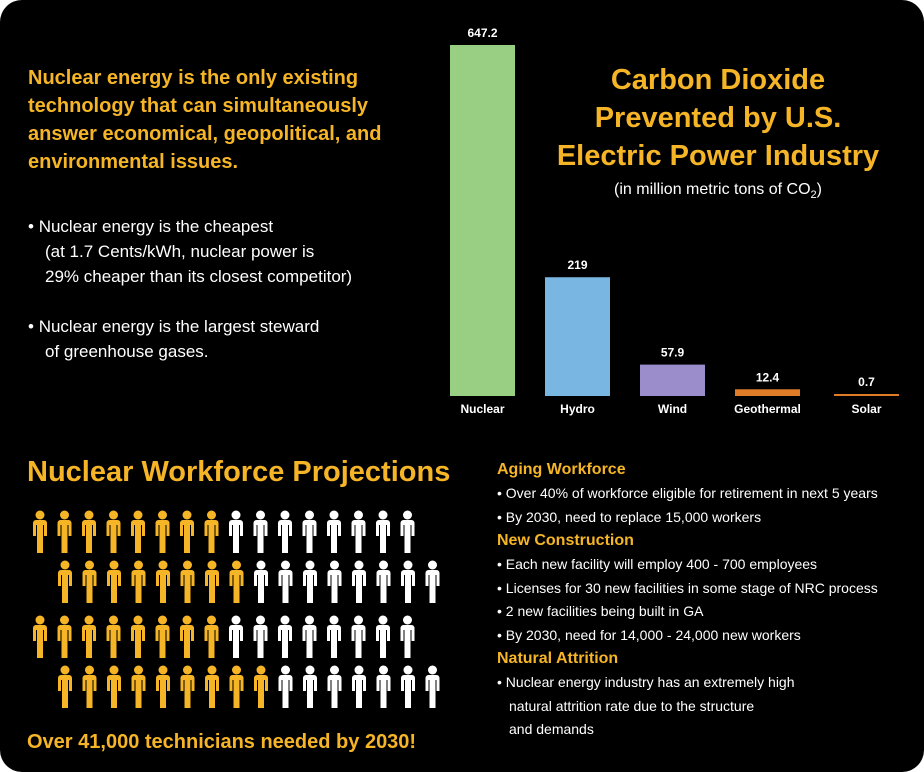 This screenshot has height=772, width=924. I want to click on item-line: and demands, so click(551, 729).